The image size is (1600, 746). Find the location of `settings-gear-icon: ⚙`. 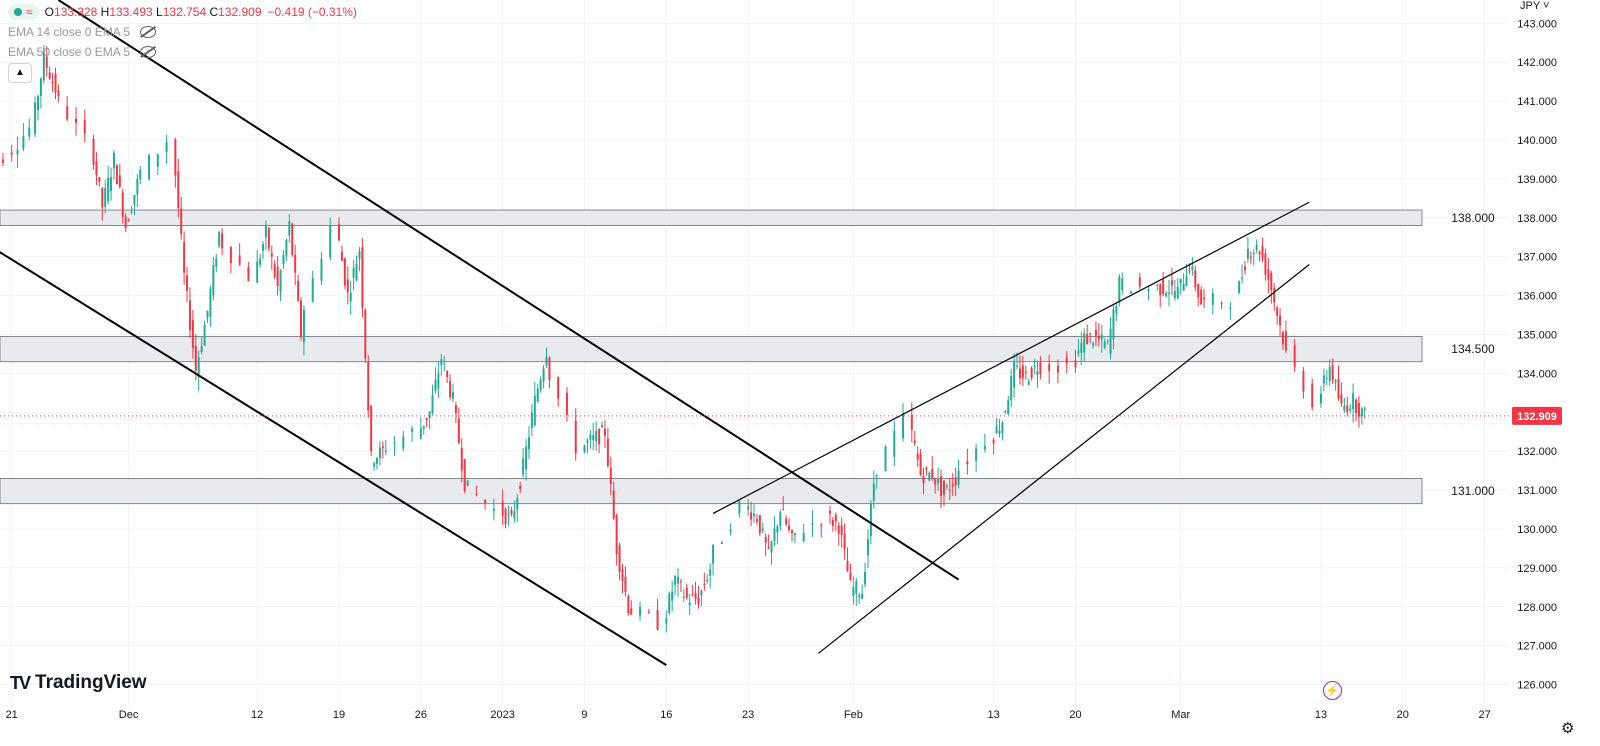

settings-gear-icon: ⚙ is located at coordinates (1568, 728).